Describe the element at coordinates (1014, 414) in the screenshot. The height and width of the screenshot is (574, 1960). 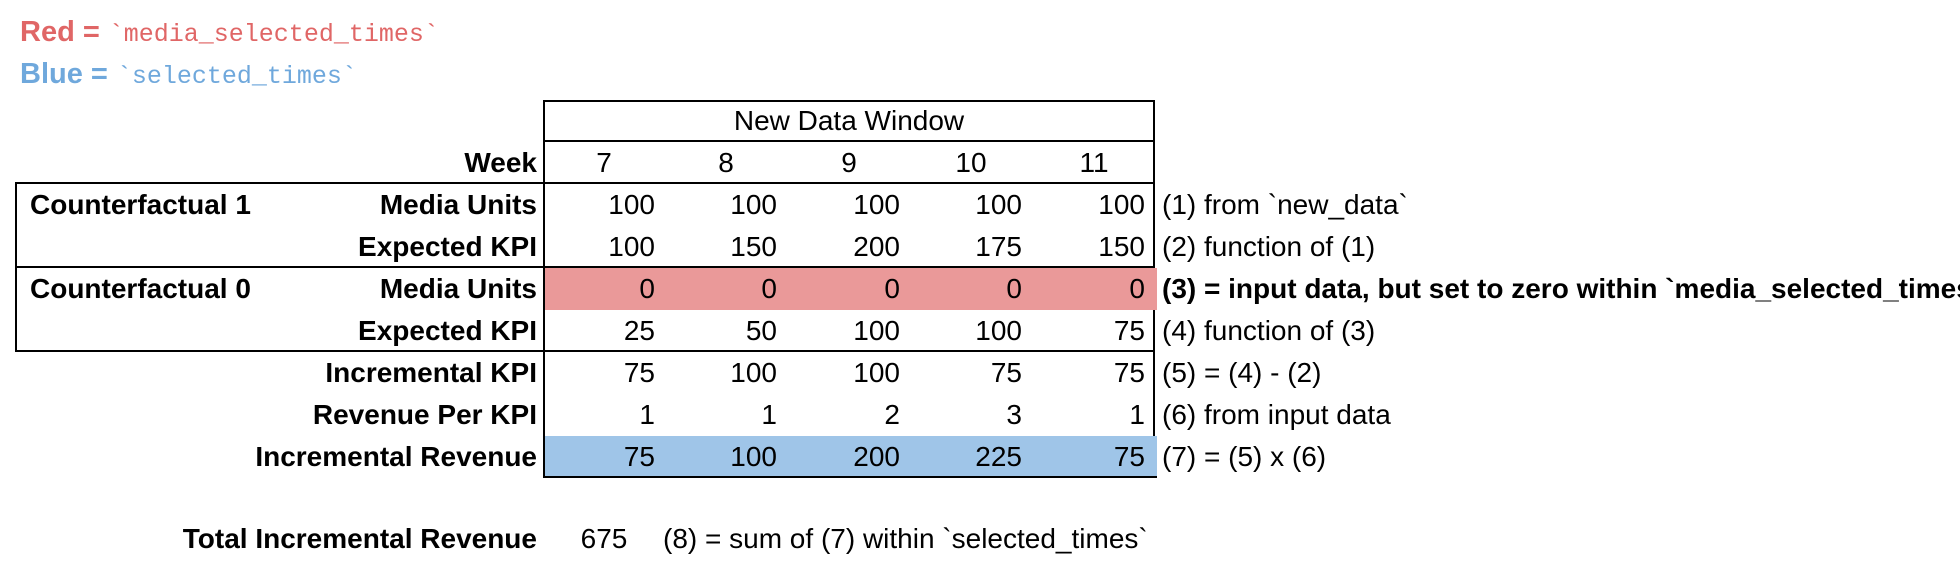
I see `data-cell: 3` at that location.